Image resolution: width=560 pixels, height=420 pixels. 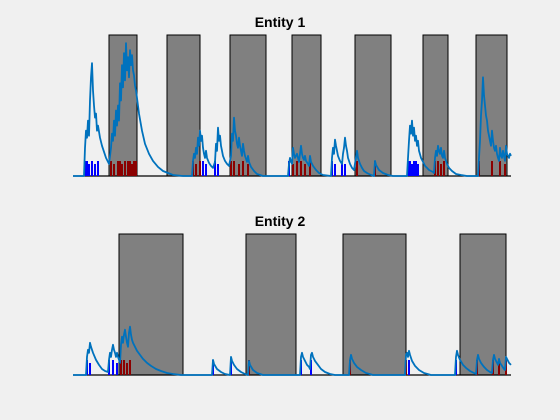 I want to click on panel-title-entity-1: Entity 1, so click(x=280, y=22).